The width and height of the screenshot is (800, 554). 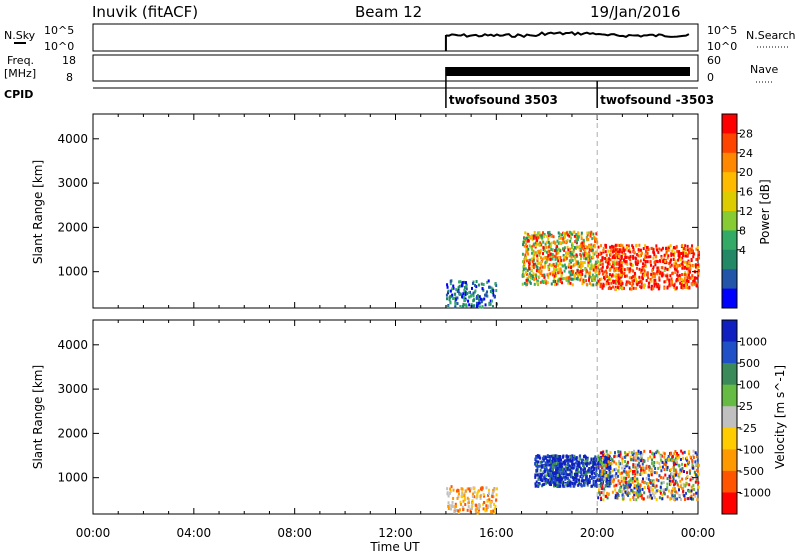 What do you see at coordinates (748, 428) in the screenshot?
I see `colorbar-tick-label: -25` at bounding box center [748, 428].